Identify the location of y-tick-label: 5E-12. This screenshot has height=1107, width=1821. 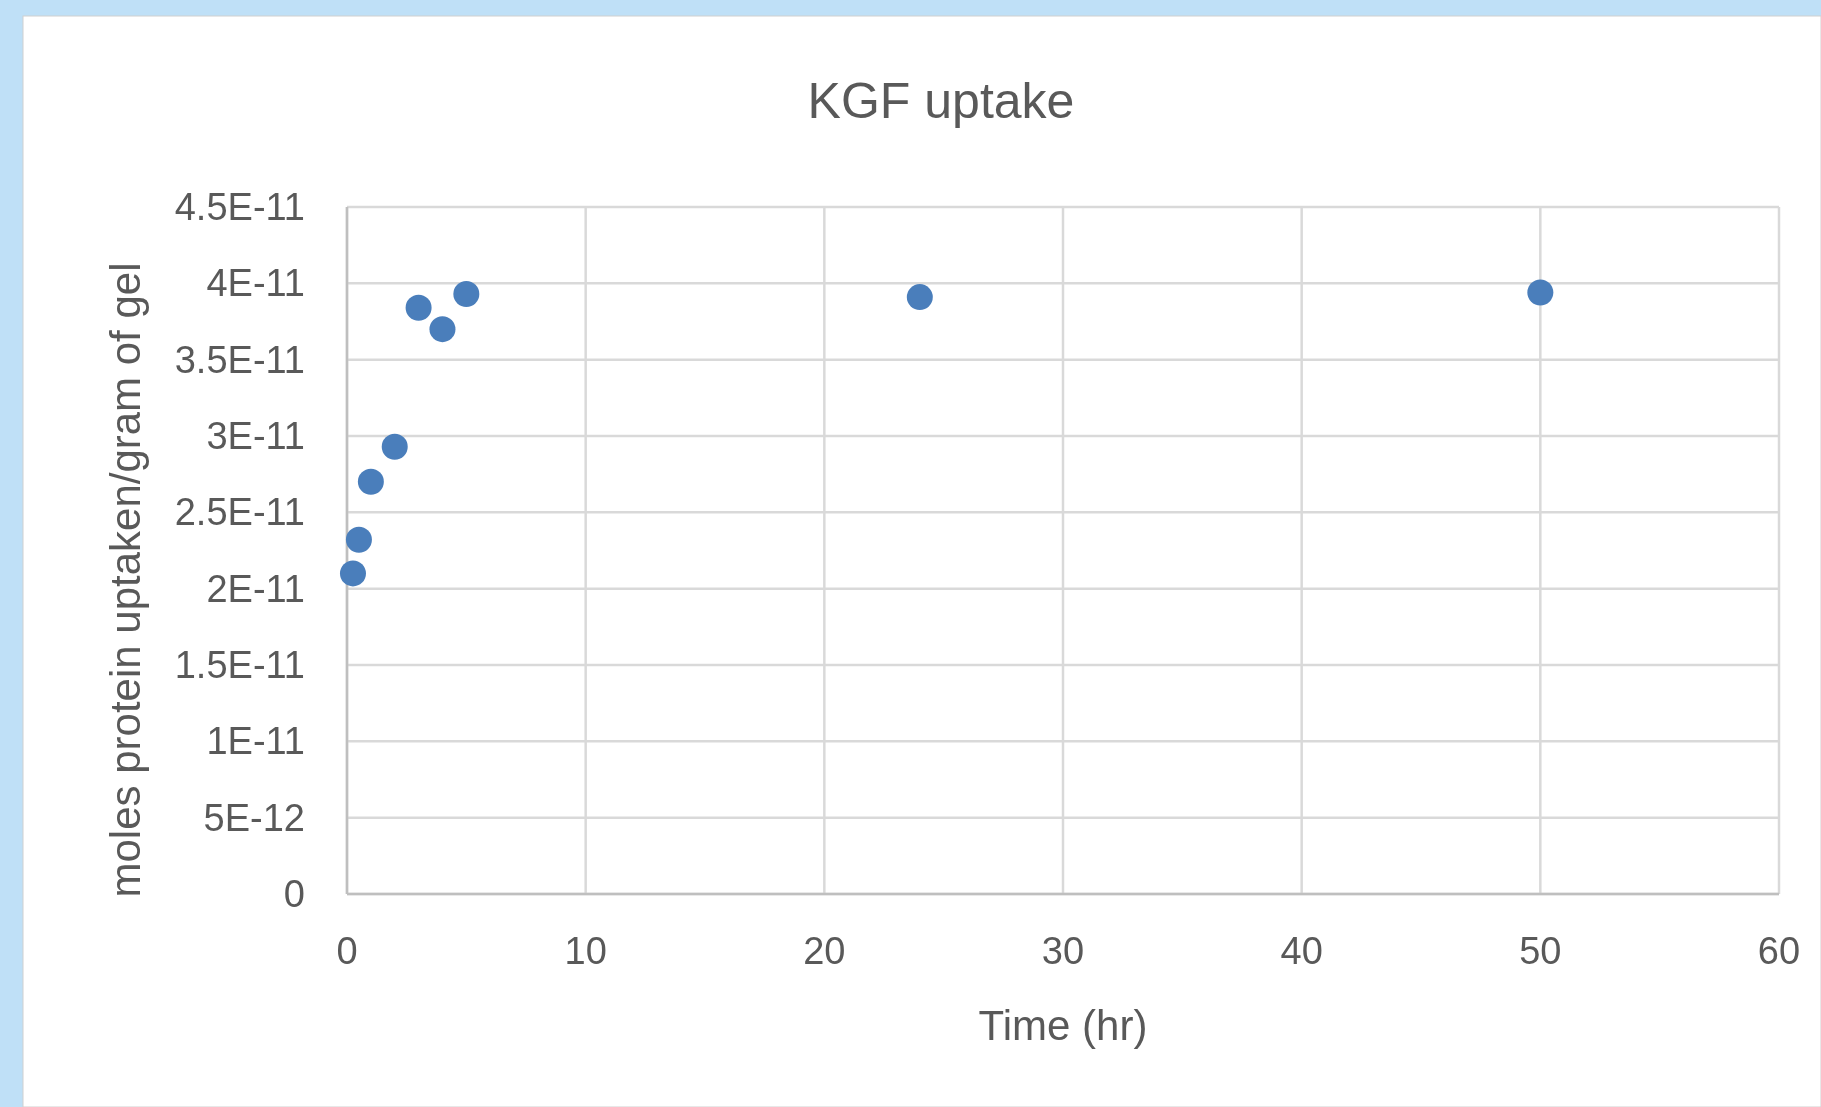
(254, 817).